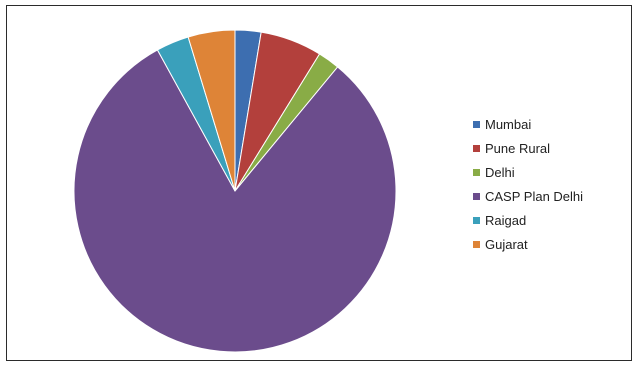 This screenshot has height=367, width=640. Describe the element at coordinates (508, 124) in the screenshot. I see `legend-label-mumbai: Mumbai` at that location.